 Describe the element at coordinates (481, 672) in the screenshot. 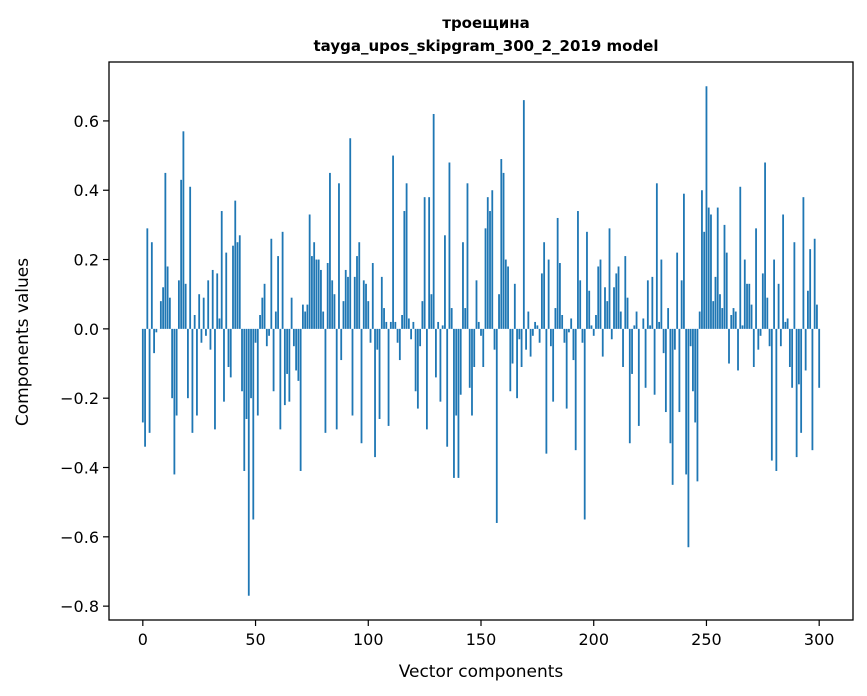

I see `x-axis-label: Vector components` at that location.